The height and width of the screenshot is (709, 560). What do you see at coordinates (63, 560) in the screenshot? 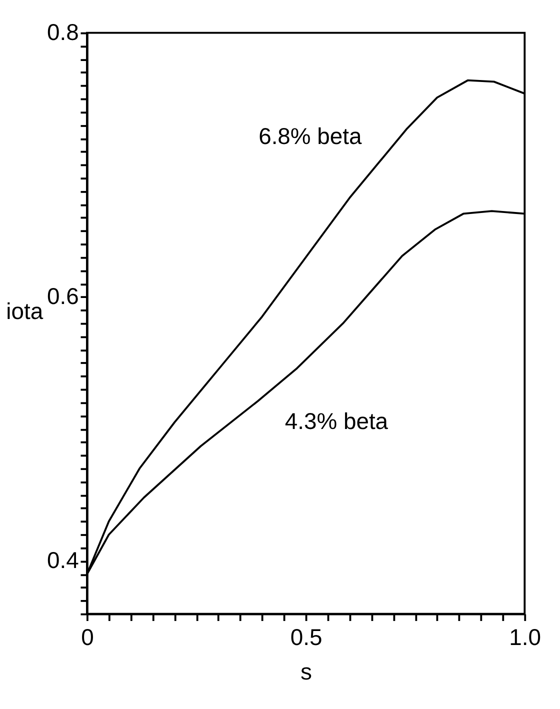
I see `y-tick-label: 0.4` at bounding box center [63, 560].